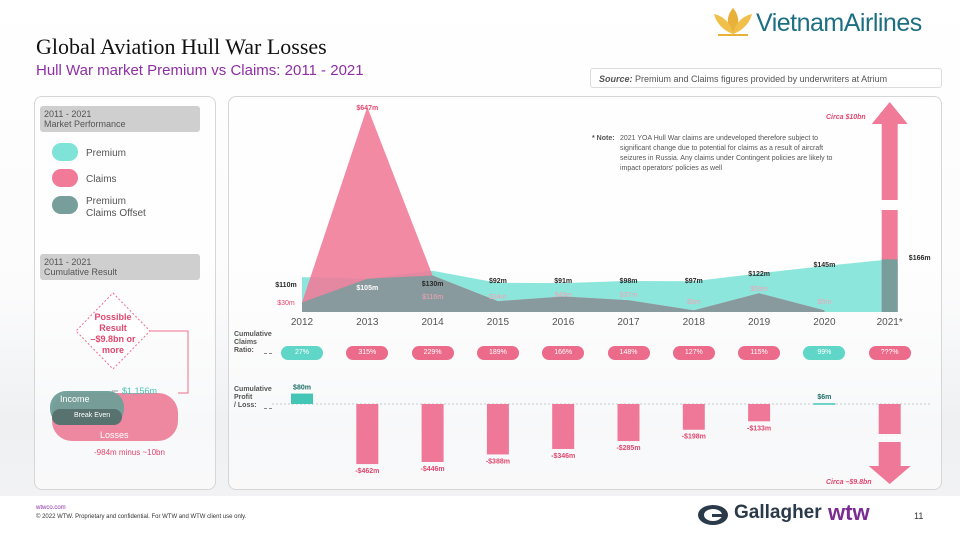 The height and width of the screenshot is (540, 960). I want to click on cum-claims-ratio-line1: Cumulative, so click(253, 334).